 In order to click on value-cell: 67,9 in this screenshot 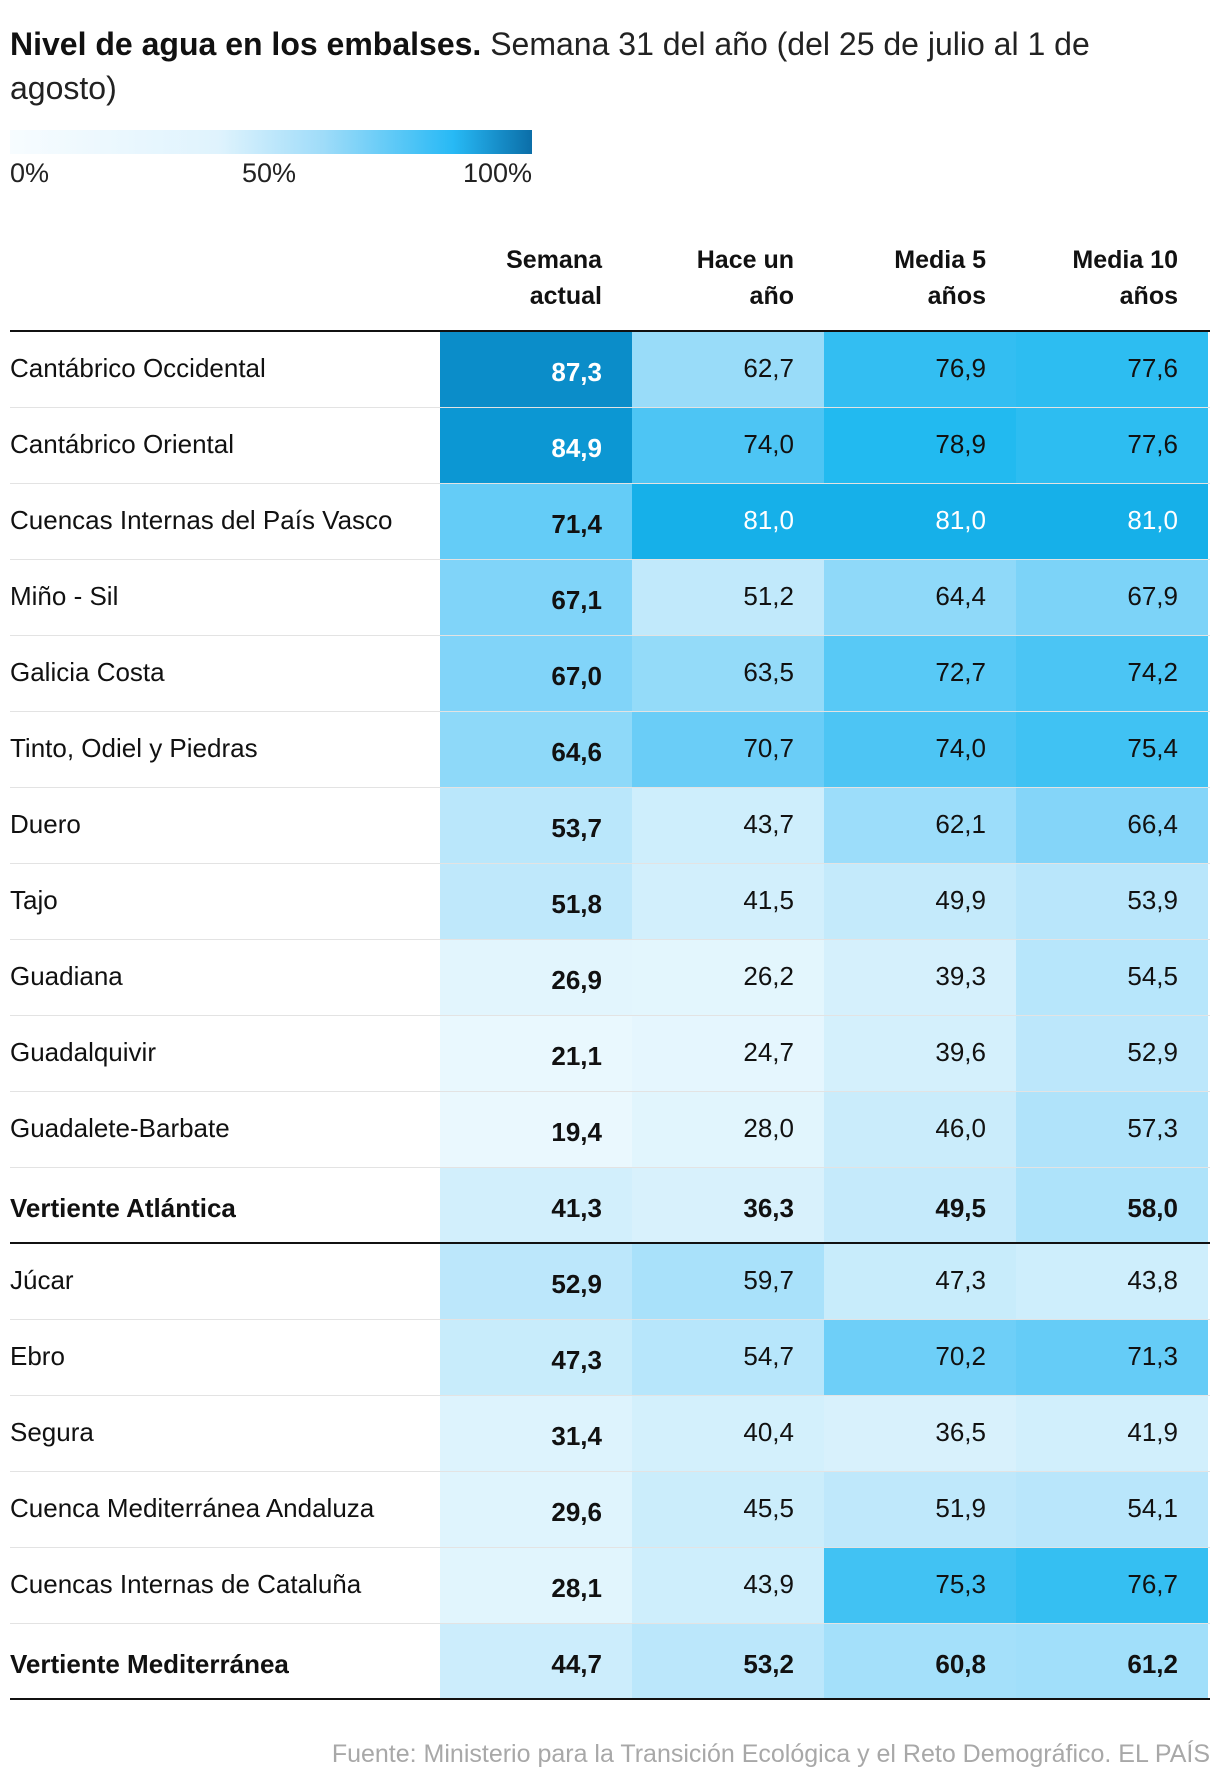, I will do `click(1112, 597)`.